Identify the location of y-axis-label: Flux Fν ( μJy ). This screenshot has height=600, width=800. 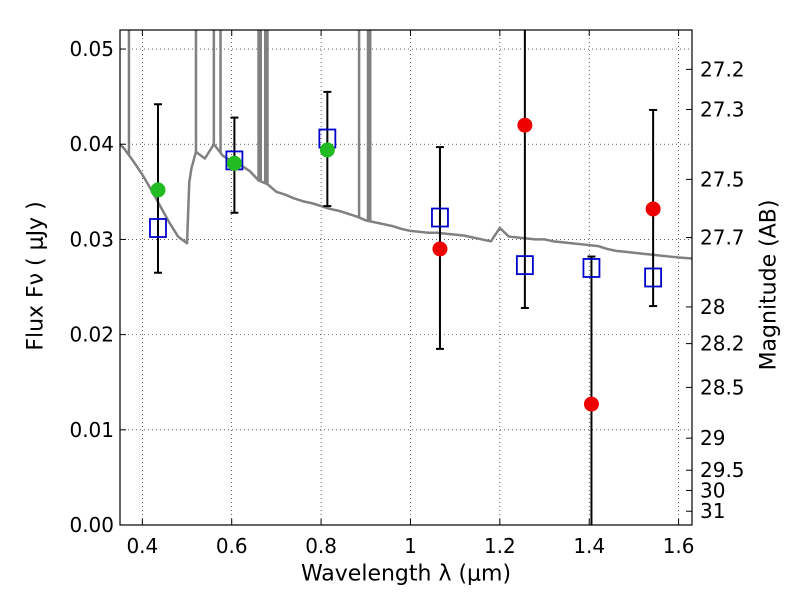
(36, 276).